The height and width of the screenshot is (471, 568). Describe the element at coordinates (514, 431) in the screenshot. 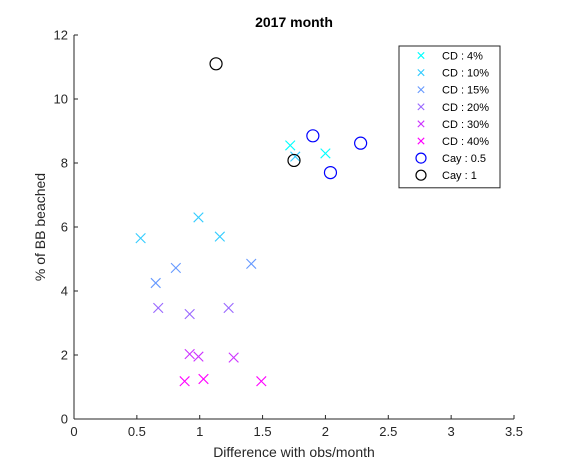

I see `x-tick-label: 3.5` at that location.